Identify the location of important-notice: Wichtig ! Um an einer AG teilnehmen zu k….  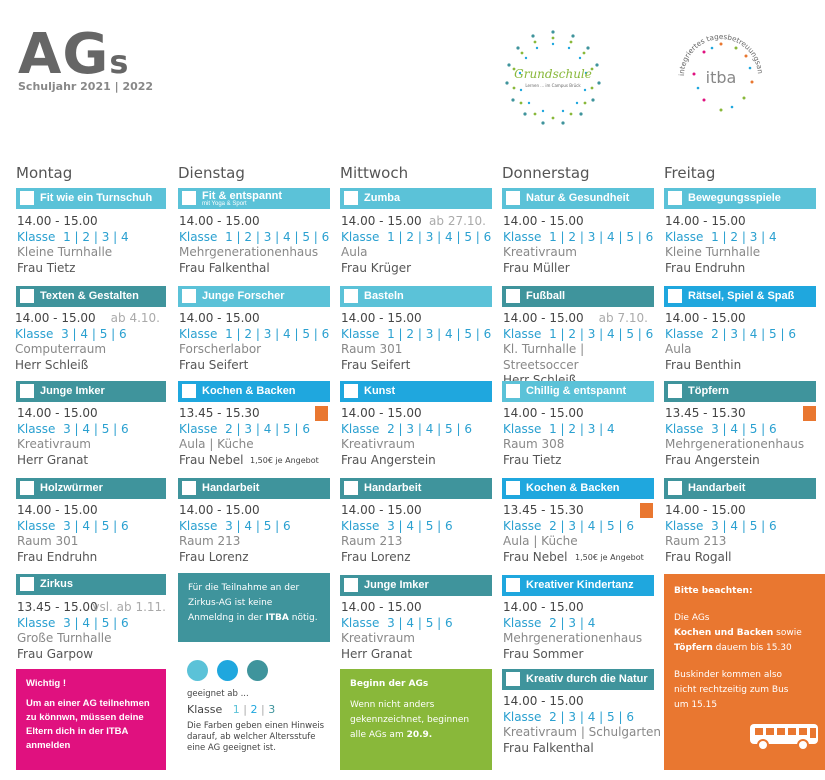
(91, 719).